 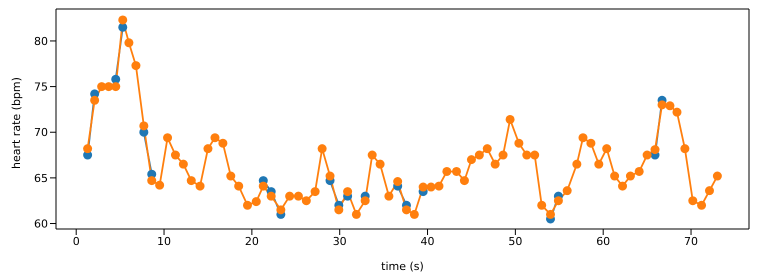 What do you see at coordinates (41, 87) in the screenshot?
I see `y-tick-label: 75` at bounding box center [41, 87].